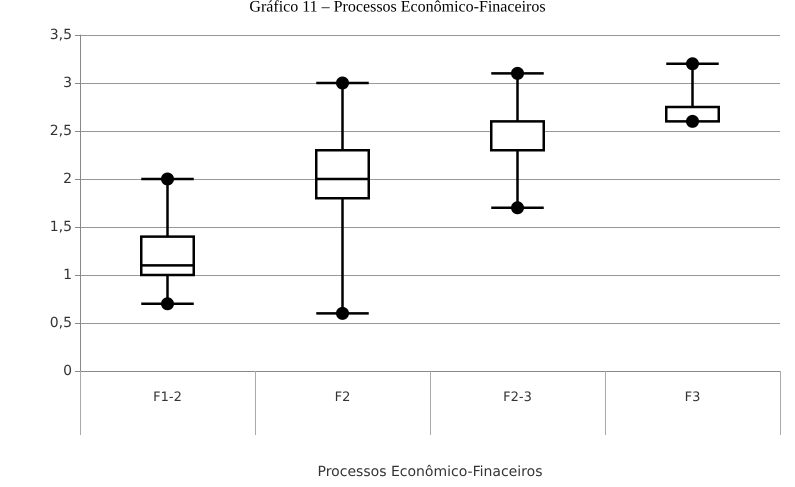  What do you see at coordinates (61, 35) in the screenshot?
I see `y-tick-label: 3,5` at bounding box center [61, 35].